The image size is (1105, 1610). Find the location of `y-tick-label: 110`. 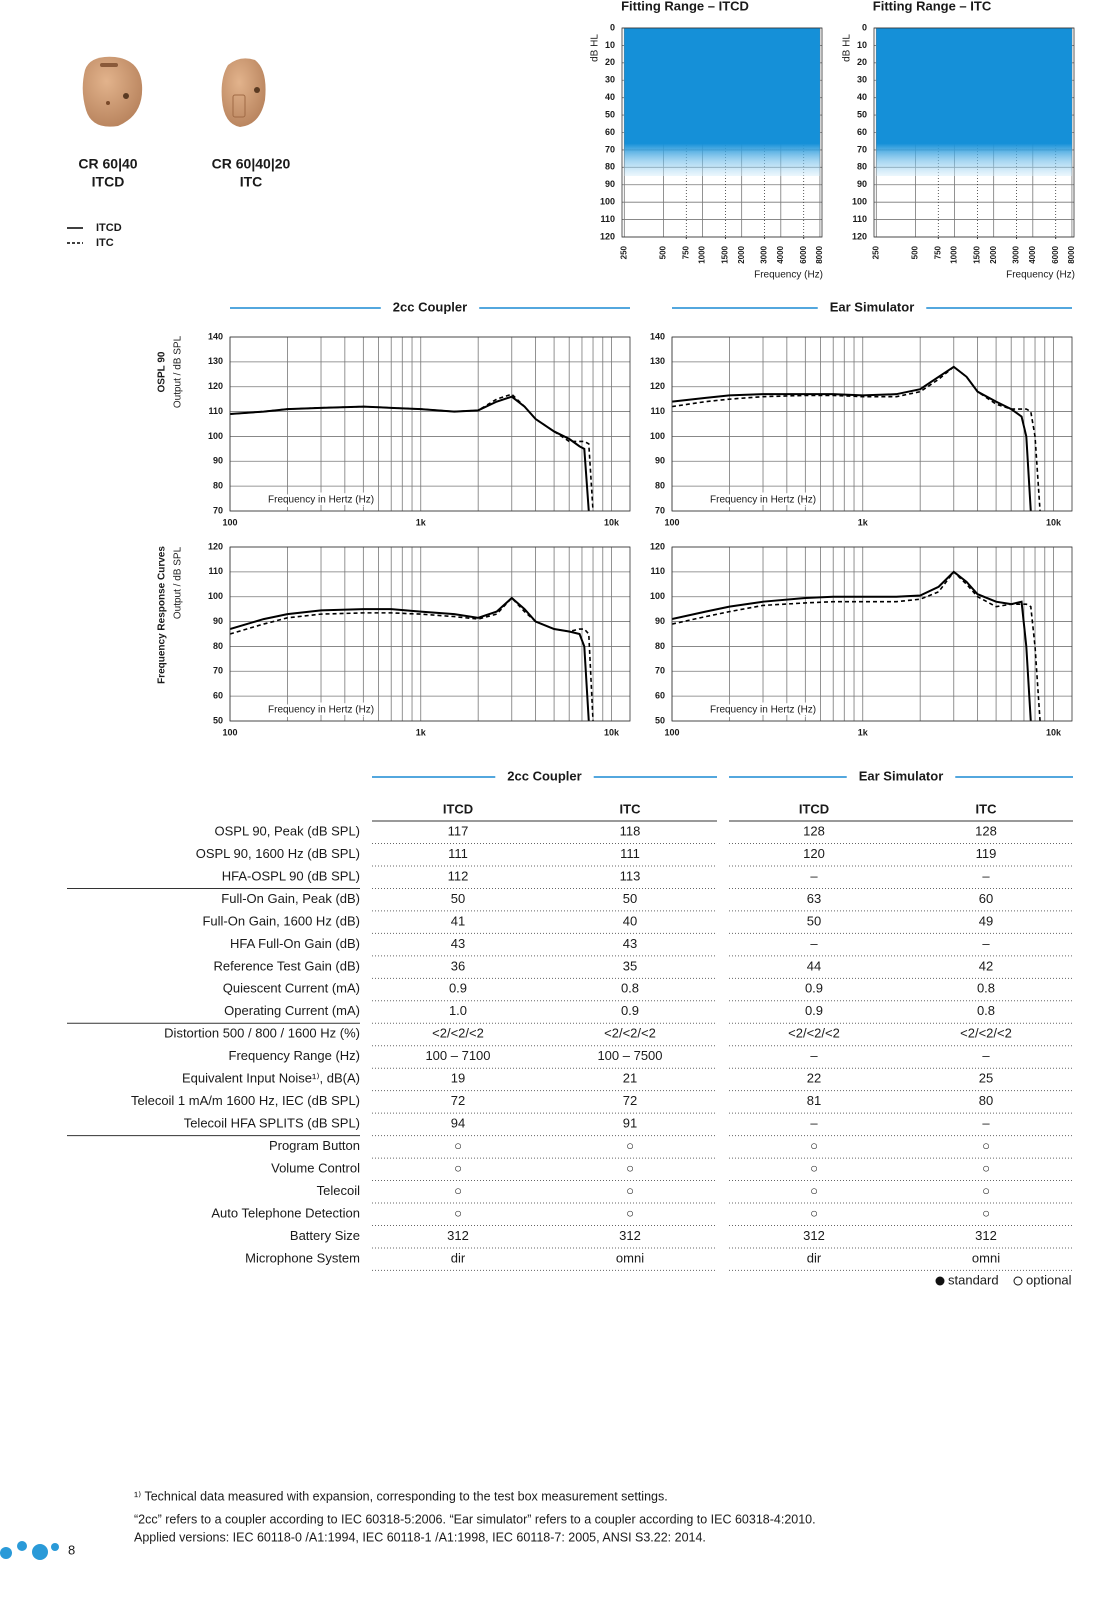

y-tick-label: 110 is located at coordinates (215, 411).